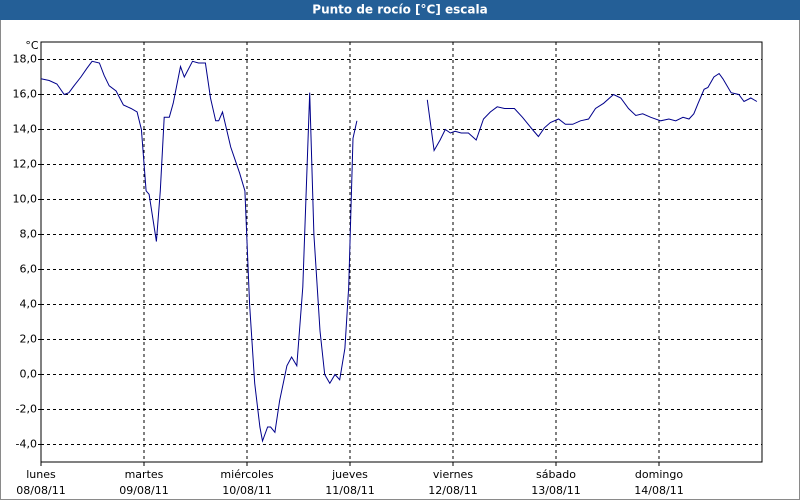  Describe the element at coordinates (452, 490) in the screenshot. I see `x-tick-date: 12/08/11` at that location.